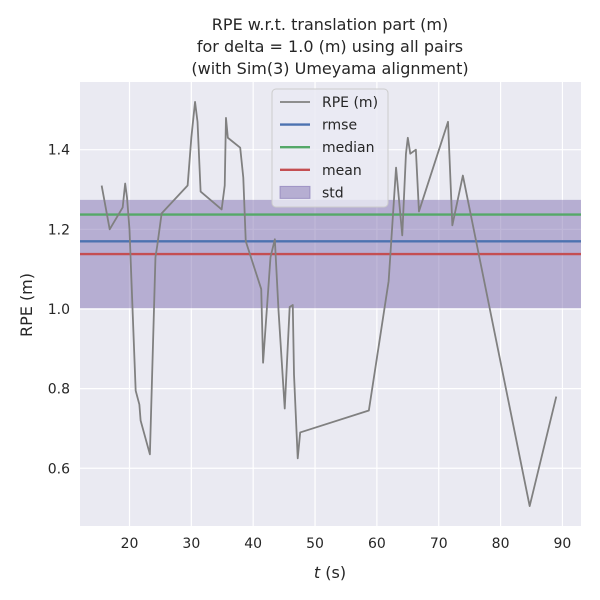  Describe the element at coordinates (330, 46) in the screenshot. I see `chart-title-line-2: for delta = 1.0 (m) using all pairs` at that location.